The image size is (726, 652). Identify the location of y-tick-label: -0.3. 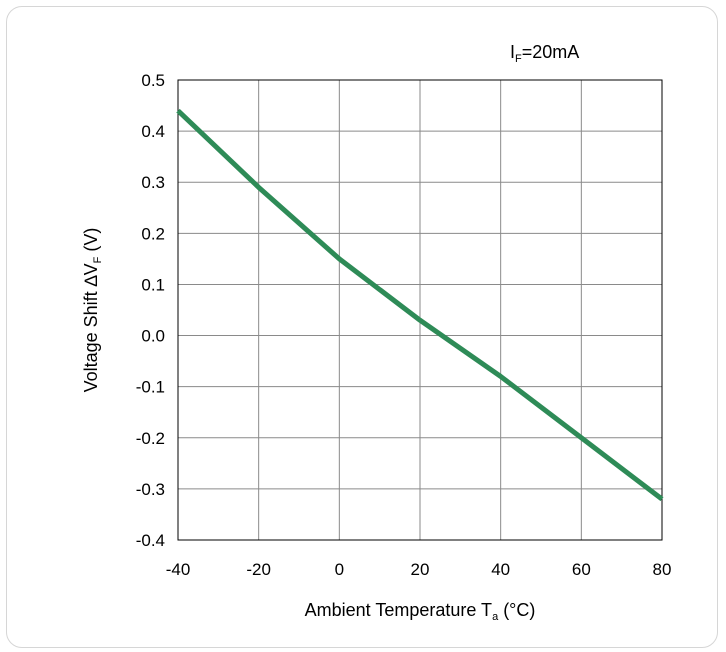
(150, 489).